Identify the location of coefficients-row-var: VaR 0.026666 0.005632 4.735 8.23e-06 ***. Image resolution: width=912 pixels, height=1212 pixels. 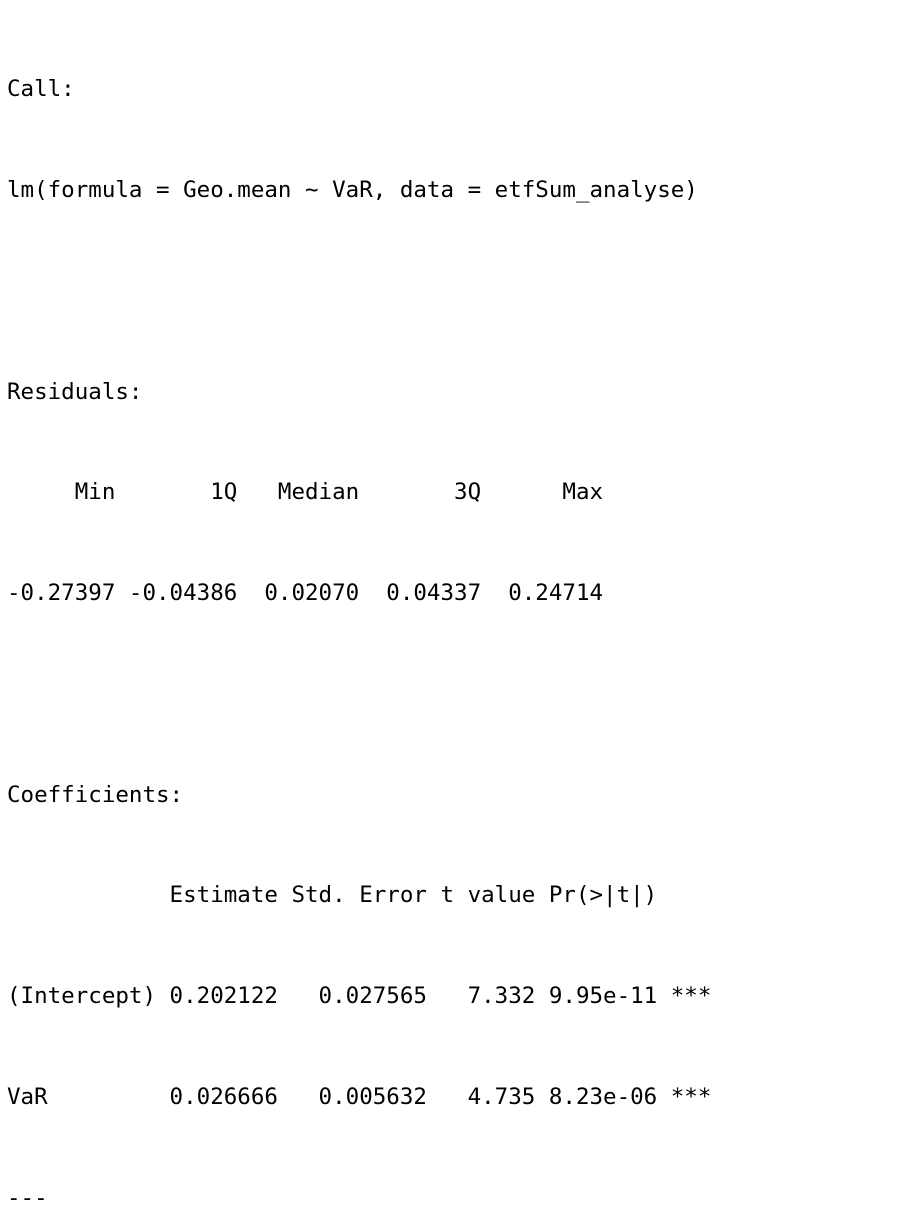
(359, 1097).